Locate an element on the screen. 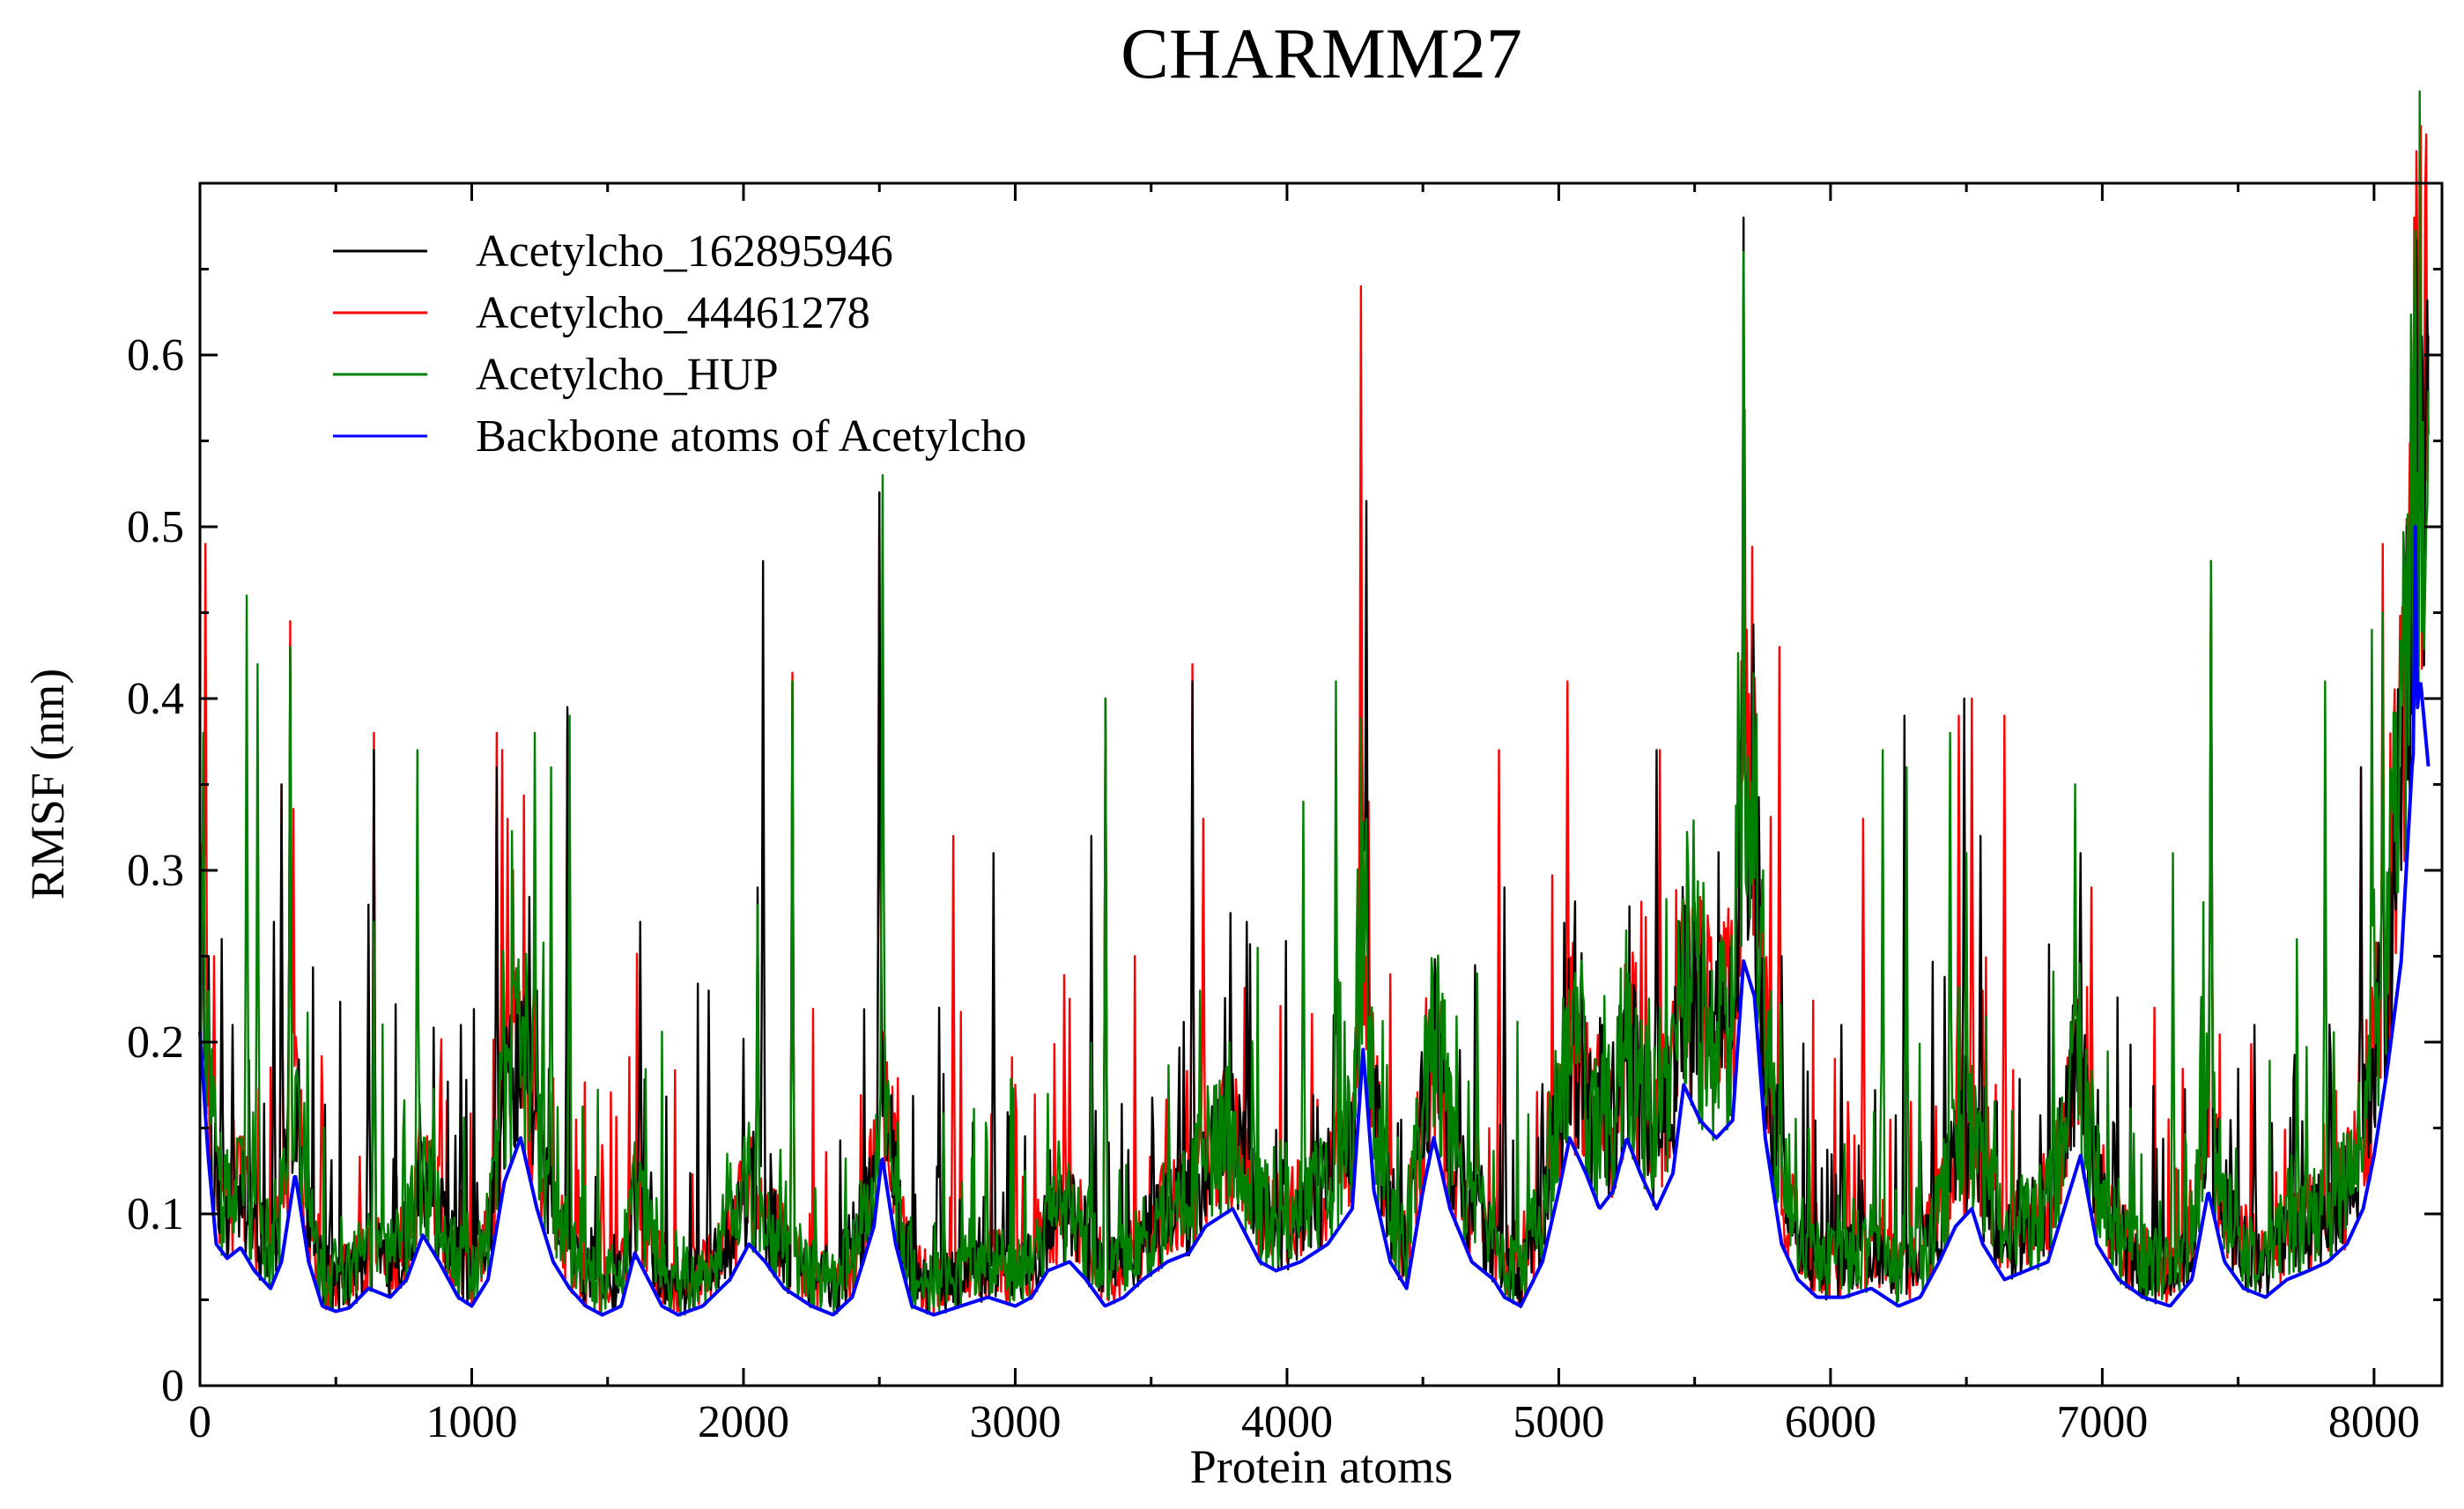  legend-label-0: Acetylcho_162895946 is located at coordinates (685, 251).